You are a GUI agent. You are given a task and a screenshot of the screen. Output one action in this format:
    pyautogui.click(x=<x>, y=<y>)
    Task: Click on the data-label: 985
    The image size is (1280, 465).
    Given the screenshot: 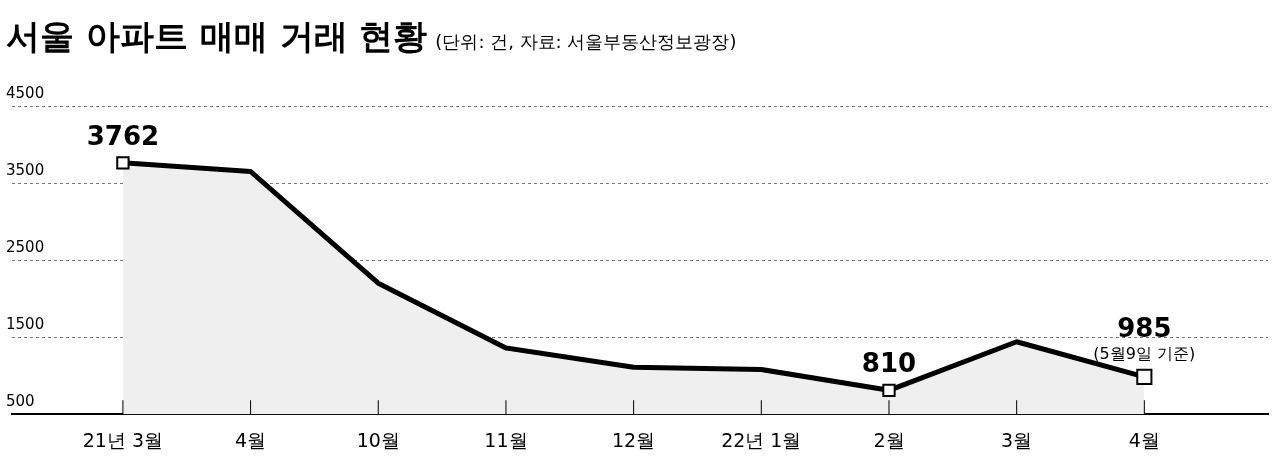 What is the action you would take?
    pyautogui.click(x=1144, y=327)
    